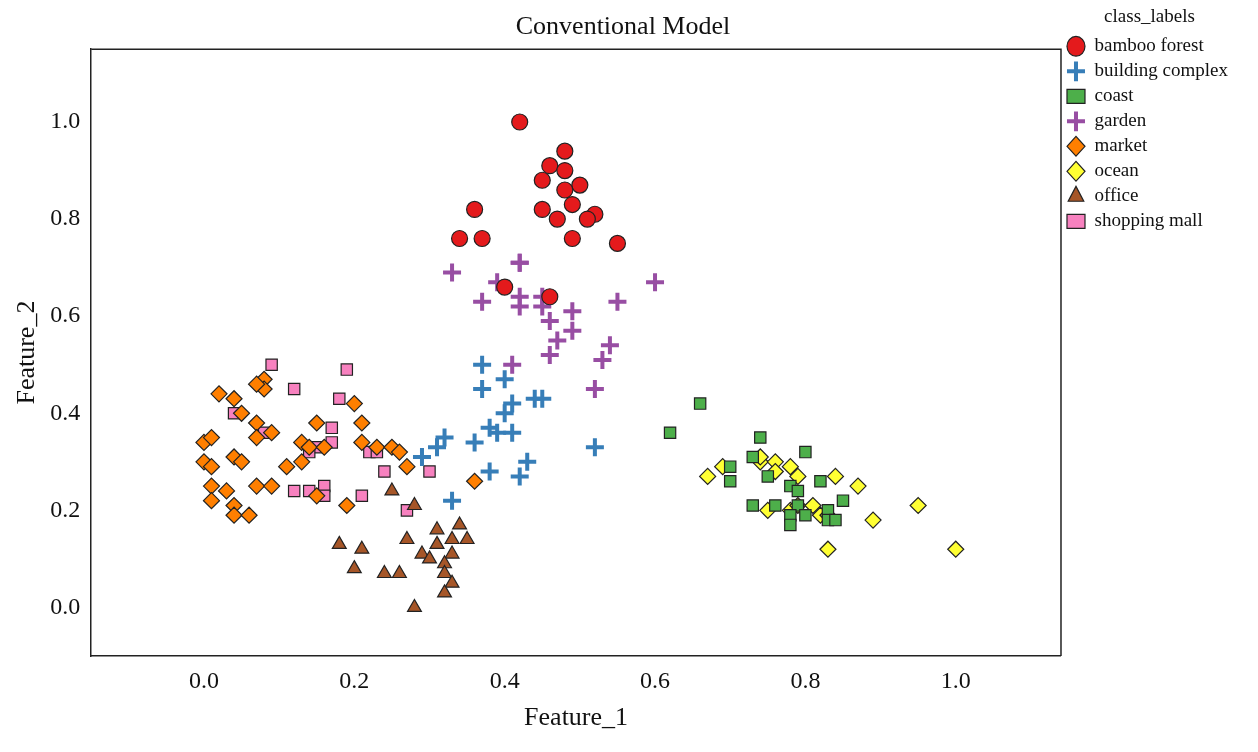  What do you see at coordinates (655, 679) in the screenshot?
I see `x-tick-label: 0.6` at bounding box center [655, 679].